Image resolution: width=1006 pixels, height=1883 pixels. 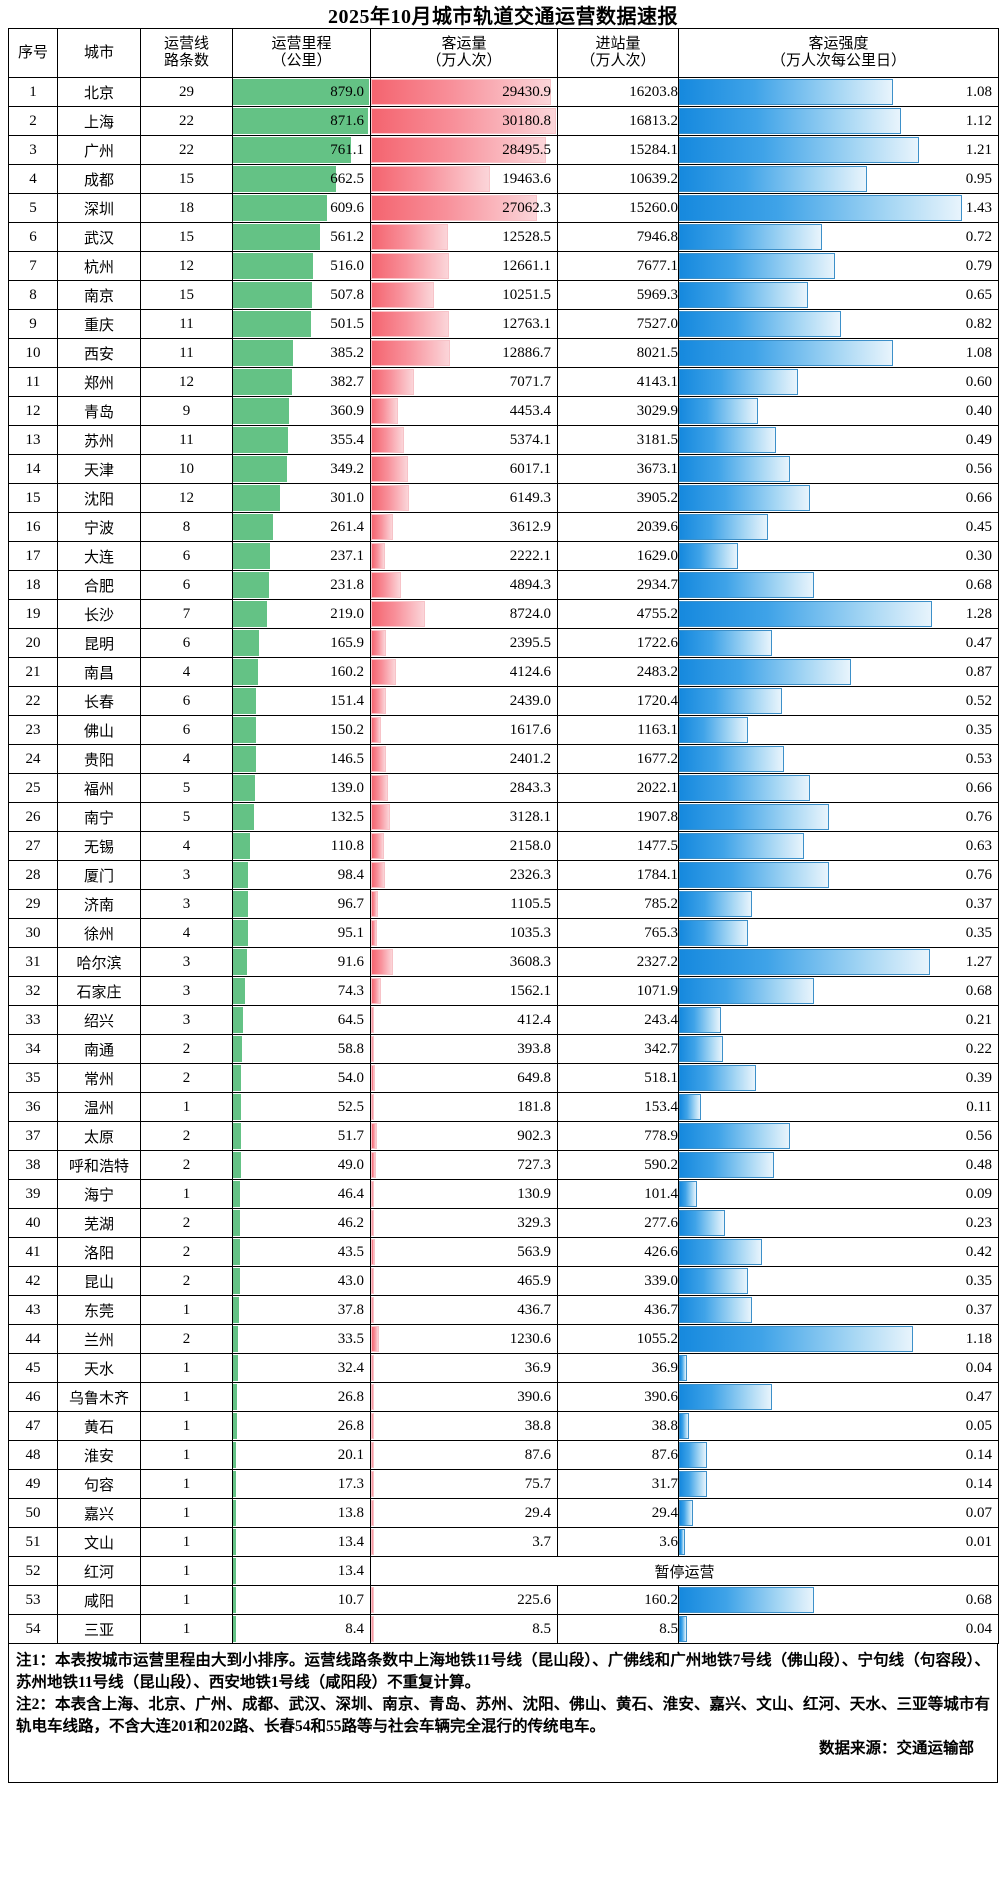 What do you see at coordinates (347, 265) in the screenshot?
I see `cell-value: 516.0` at bounding box center [347, 265].